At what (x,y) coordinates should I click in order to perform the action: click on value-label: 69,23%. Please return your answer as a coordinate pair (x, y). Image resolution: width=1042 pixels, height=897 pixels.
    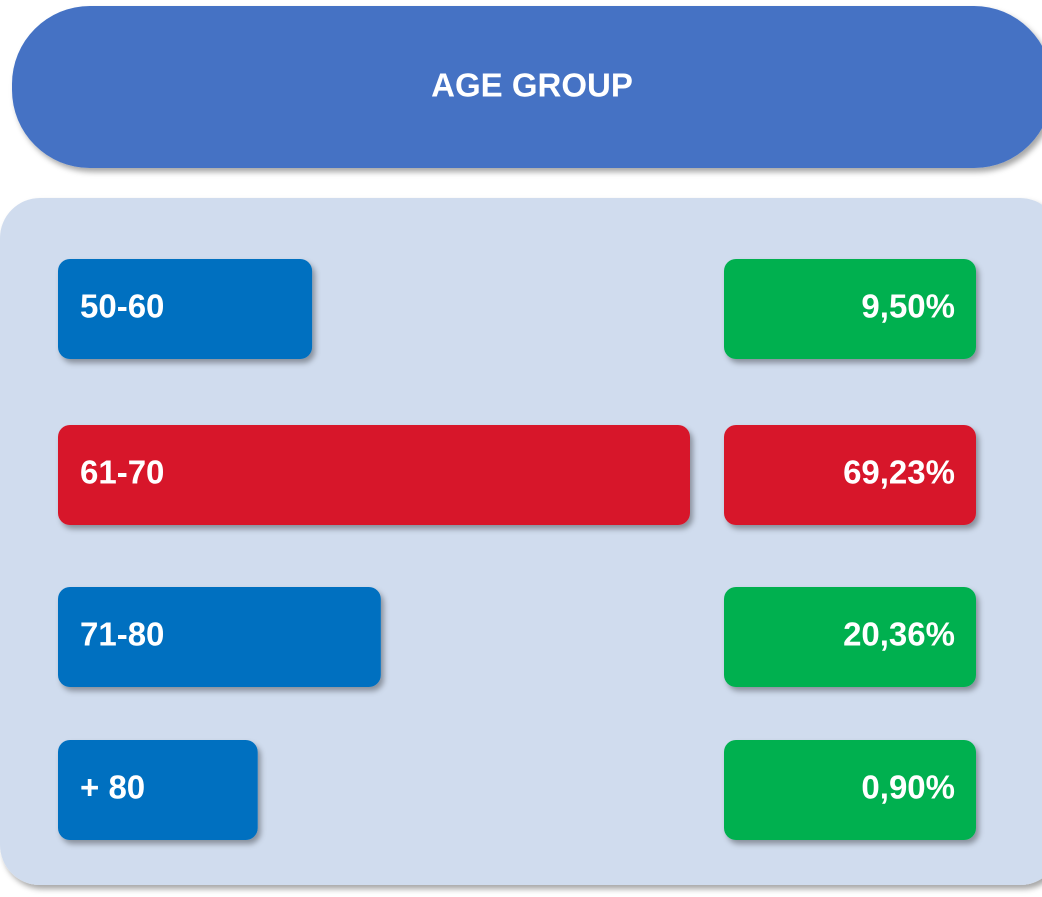
    Looking at the image, I should click on (899, 472).